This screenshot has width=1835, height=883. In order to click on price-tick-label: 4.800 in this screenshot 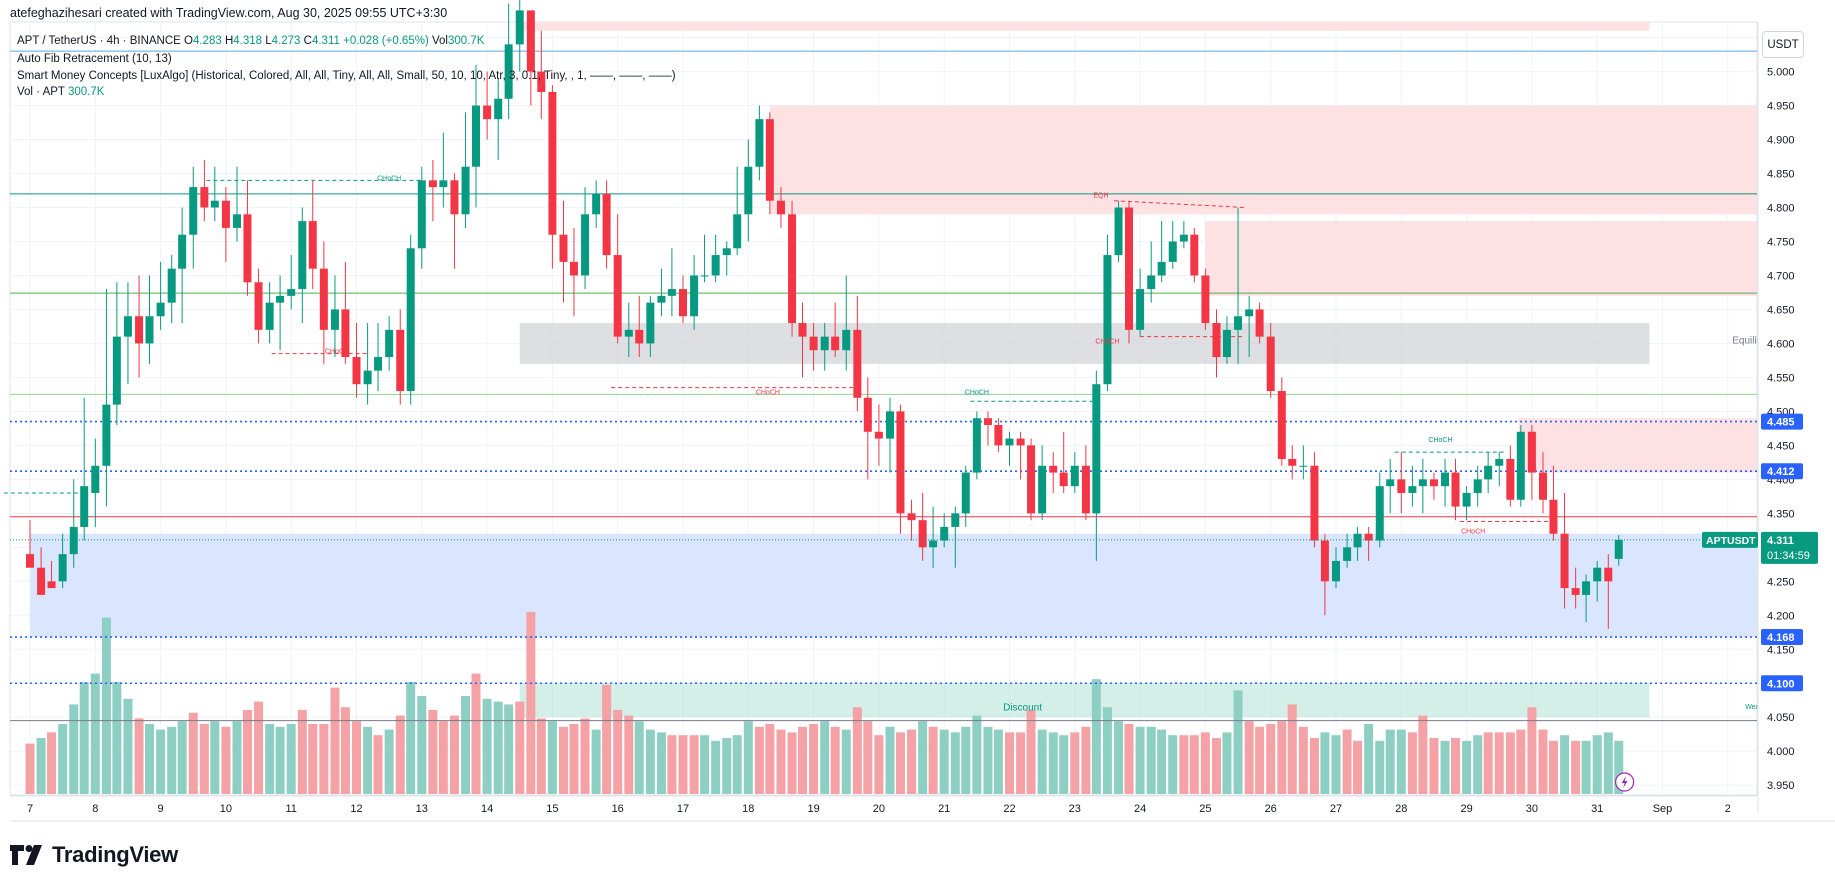, I will do `click(1781, 209)`.